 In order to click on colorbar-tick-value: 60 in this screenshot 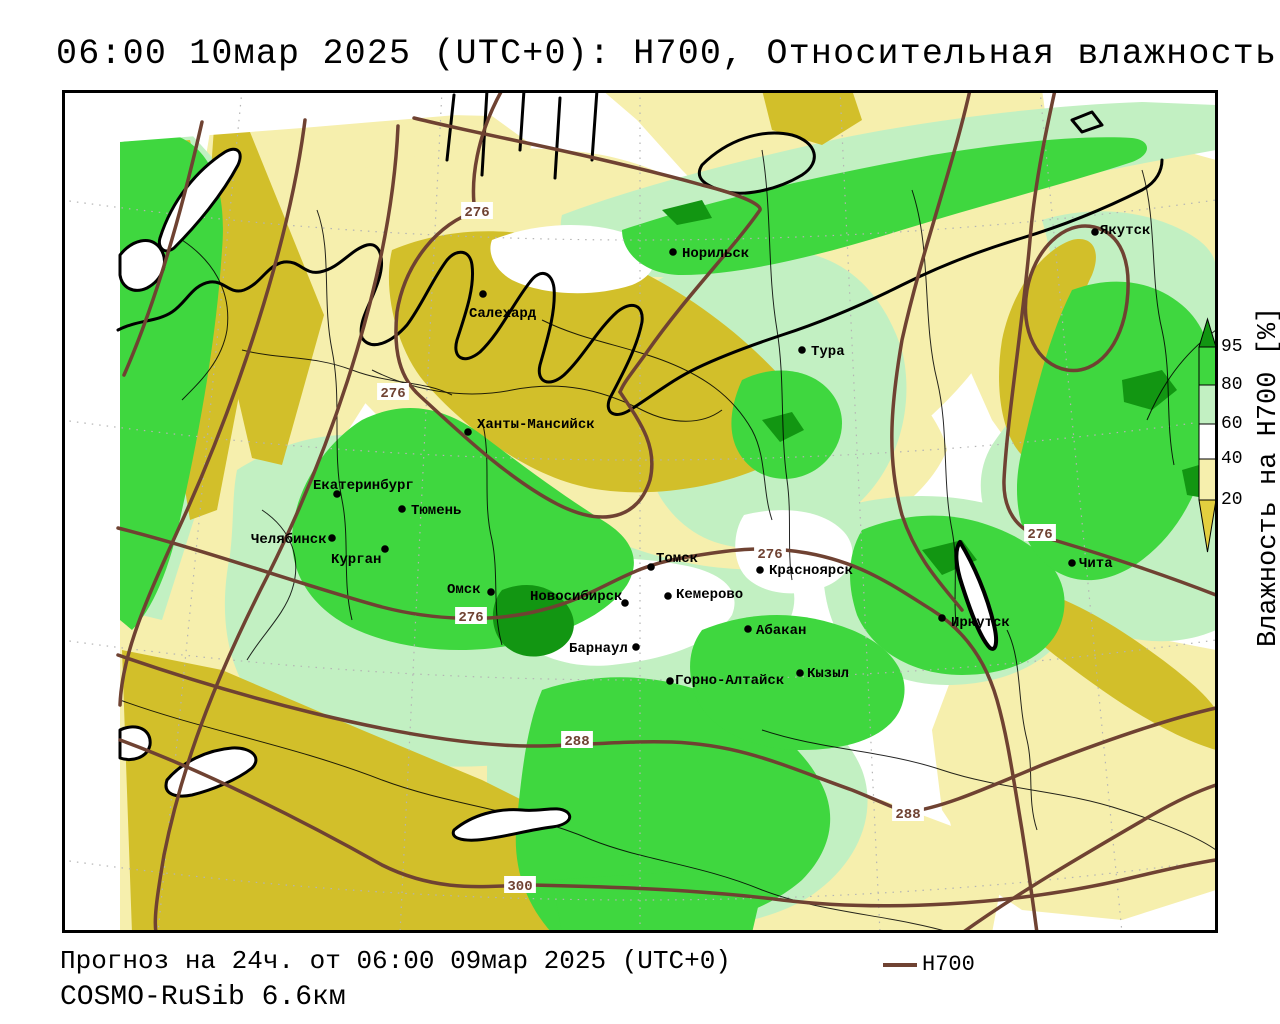, I will do `click(1232, 424)`.